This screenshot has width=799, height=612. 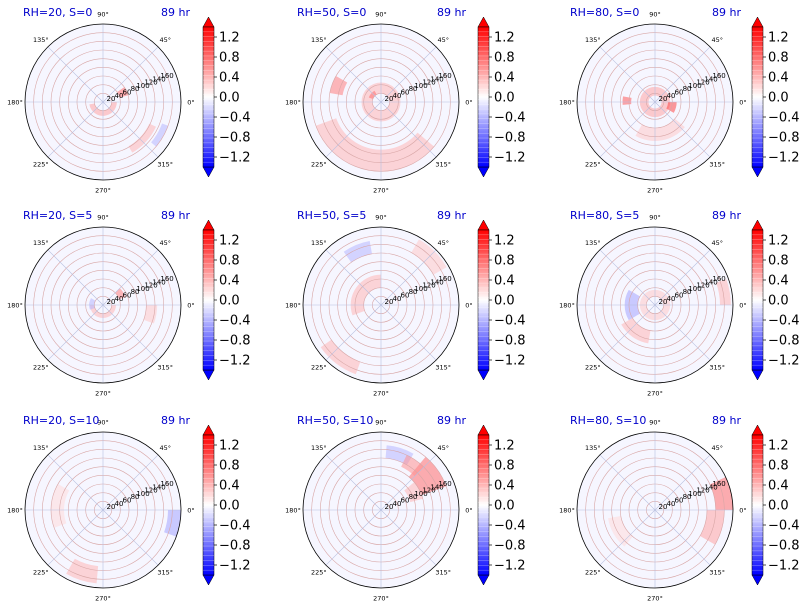 What do you see at coordinates (501, 505) in the screenshot?
I see `colorbar: 1.2 0.8 0.4 0.0 −0.4 −0.8 −1.2` at bounding box center [501, 505].